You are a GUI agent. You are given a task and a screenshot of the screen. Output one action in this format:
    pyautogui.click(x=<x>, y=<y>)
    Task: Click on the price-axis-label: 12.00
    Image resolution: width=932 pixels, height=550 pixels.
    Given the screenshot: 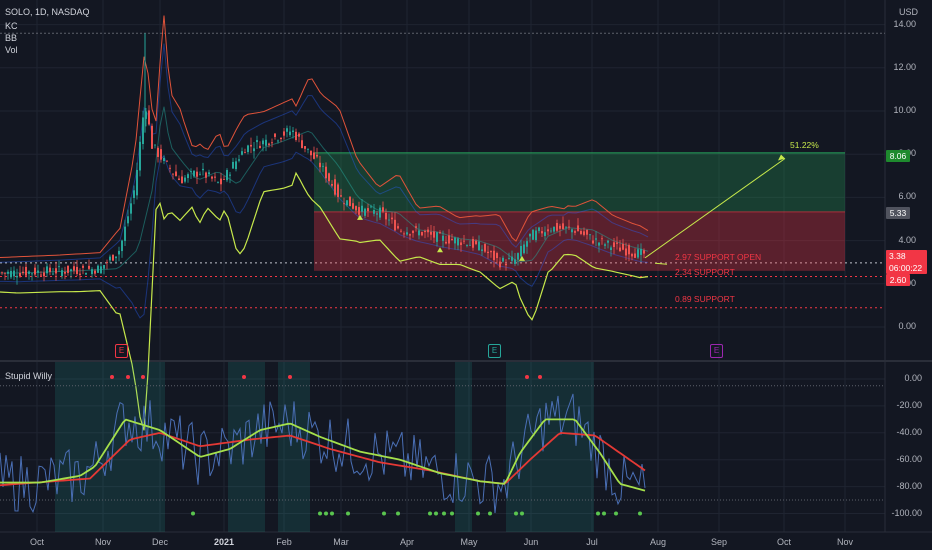 What is the action you would take?
    pyautogui.click(x=904, y=66)
    